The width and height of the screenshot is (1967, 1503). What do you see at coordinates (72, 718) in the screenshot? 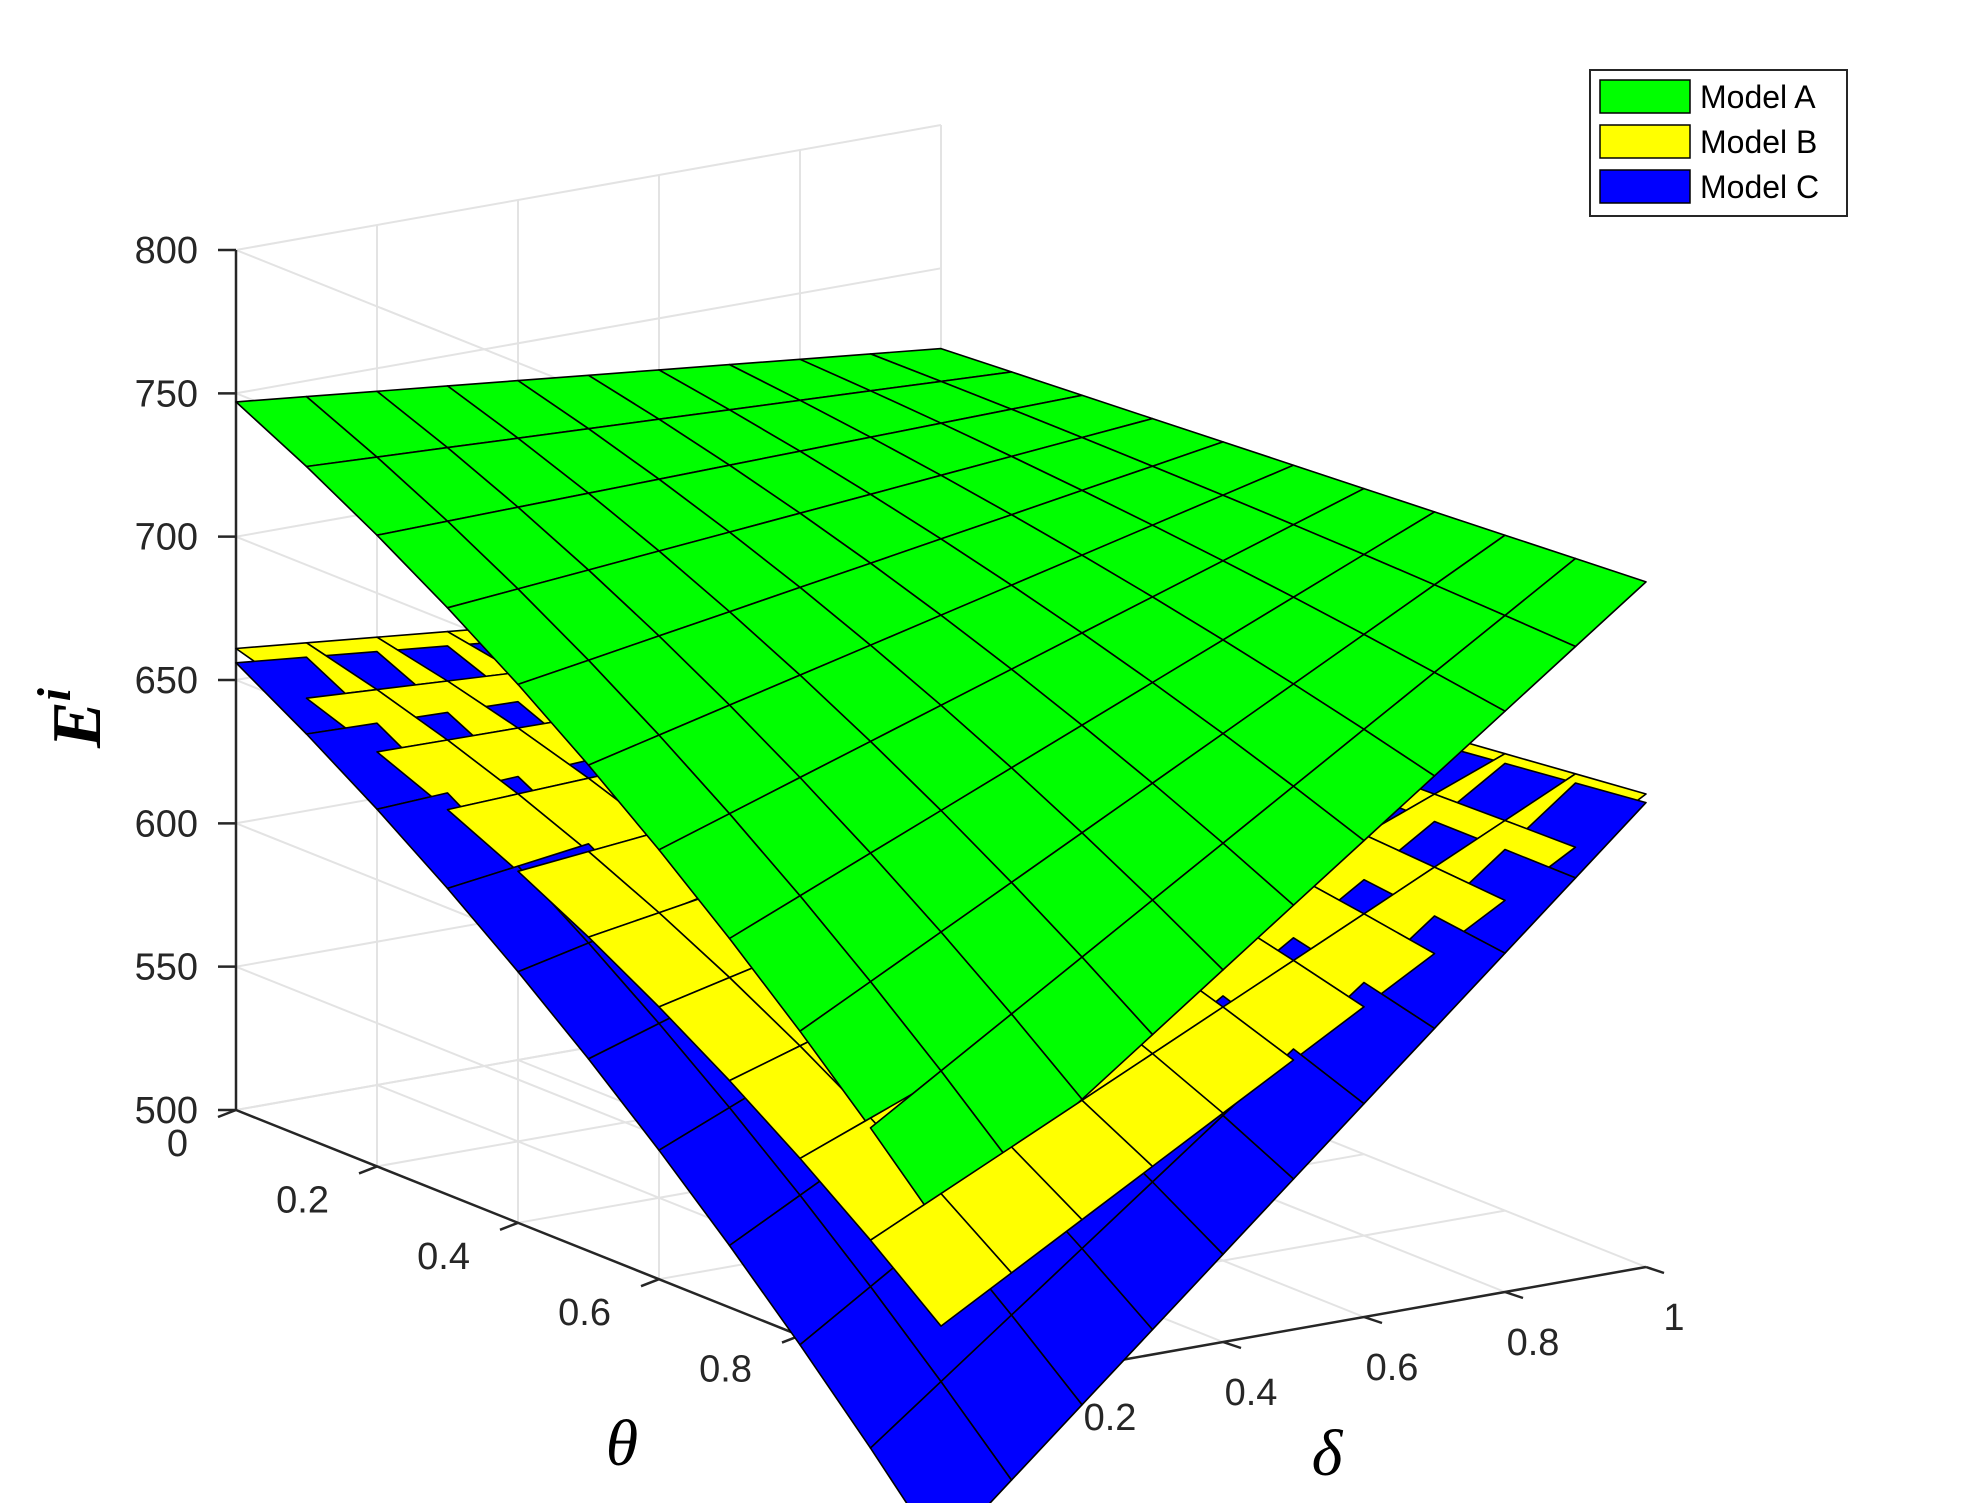
I see `z-axis-label: Ei` at bounding box center [72, 718].